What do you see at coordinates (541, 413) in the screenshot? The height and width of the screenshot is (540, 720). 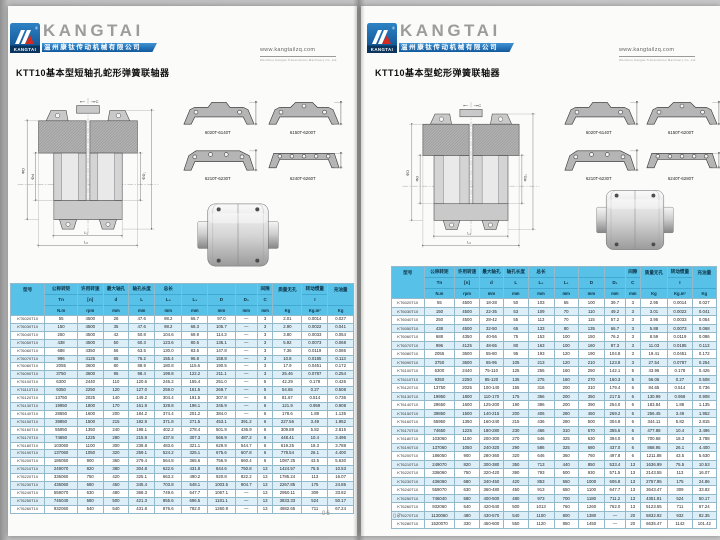 I see `table-cell: 406` at bounding box center [541, 413].